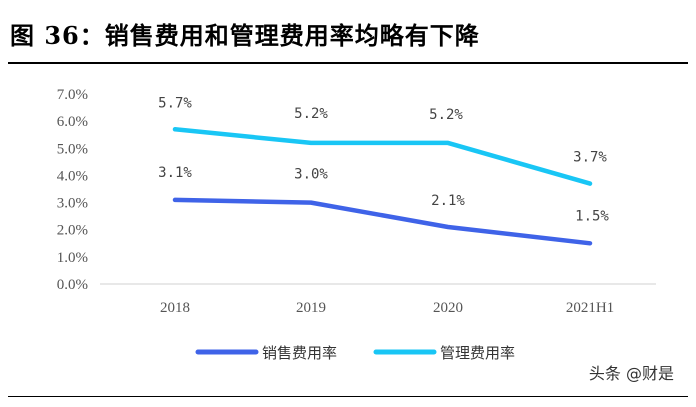  I want to click on y-tick-label: 3.0%, so click(72, 204).